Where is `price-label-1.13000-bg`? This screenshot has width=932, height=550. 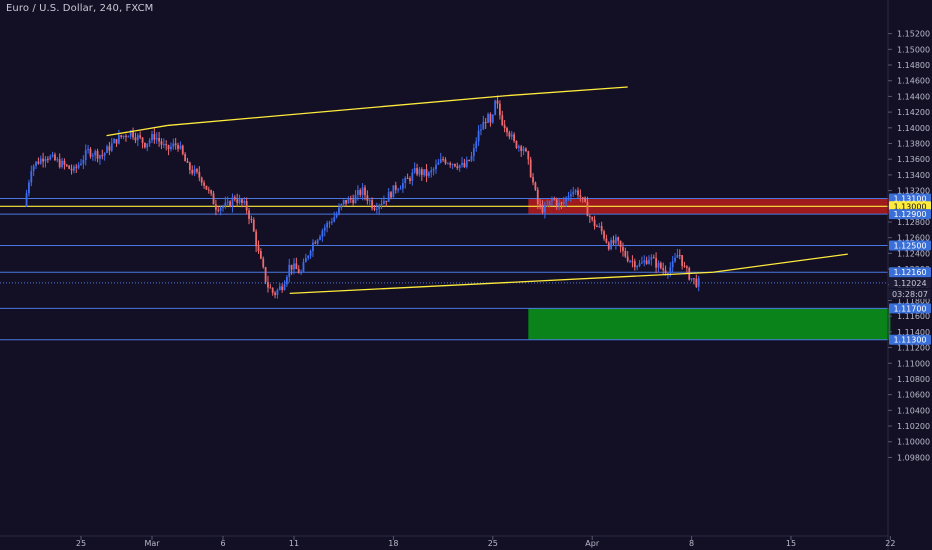 price-label-1.13000-bg is located at coordinates (910, 206).